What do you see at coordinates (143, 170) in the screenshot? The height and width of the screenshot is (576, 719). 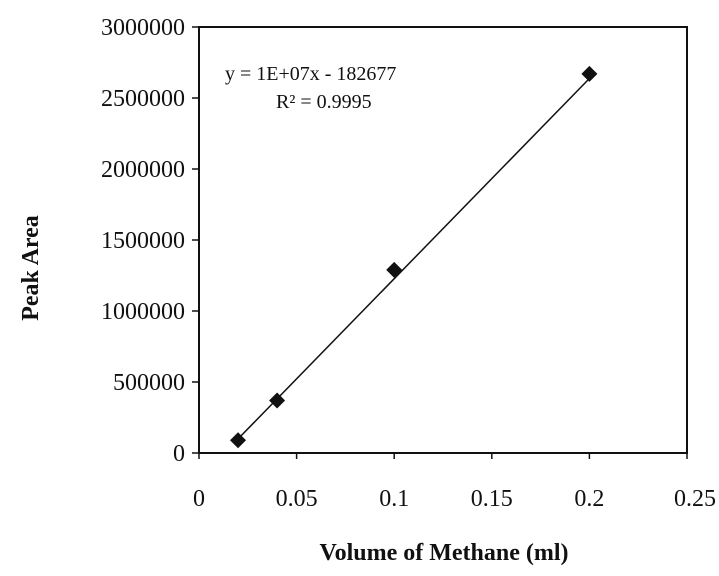 I see `y-tick-label: 2000000` at bounding box center [143, 170].